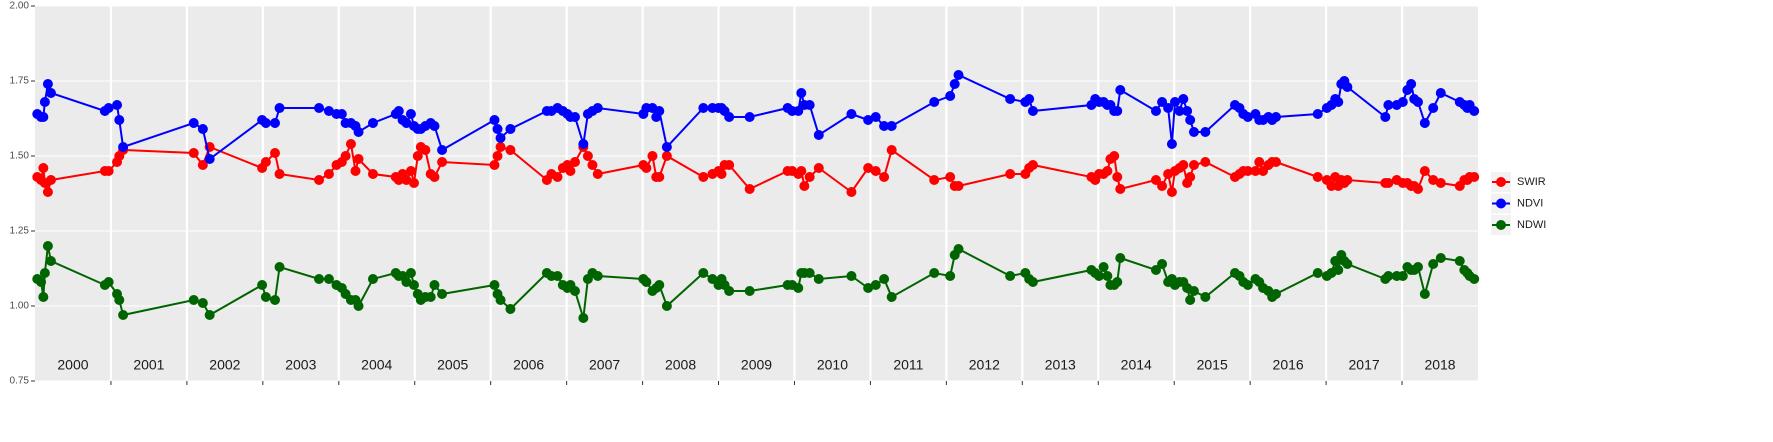  Describe the element at coordinates (1501, 225) in the screenshot. I see `legend-point` at that location.